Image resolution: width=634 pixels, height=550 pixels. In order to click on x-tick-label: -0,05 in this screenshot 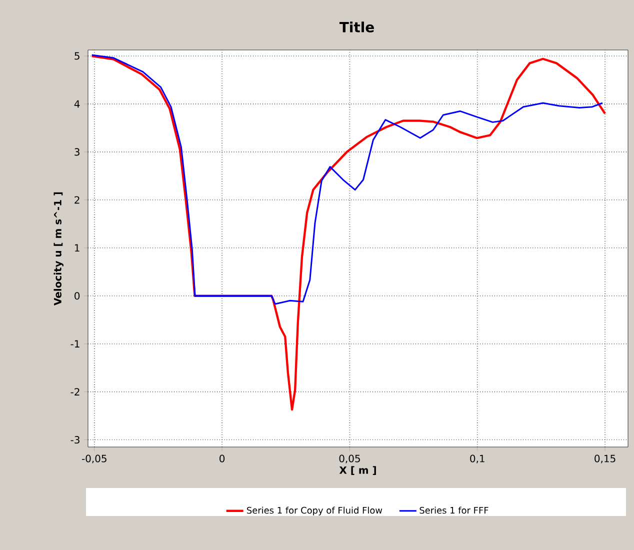, I will do `click(94, 459)`.